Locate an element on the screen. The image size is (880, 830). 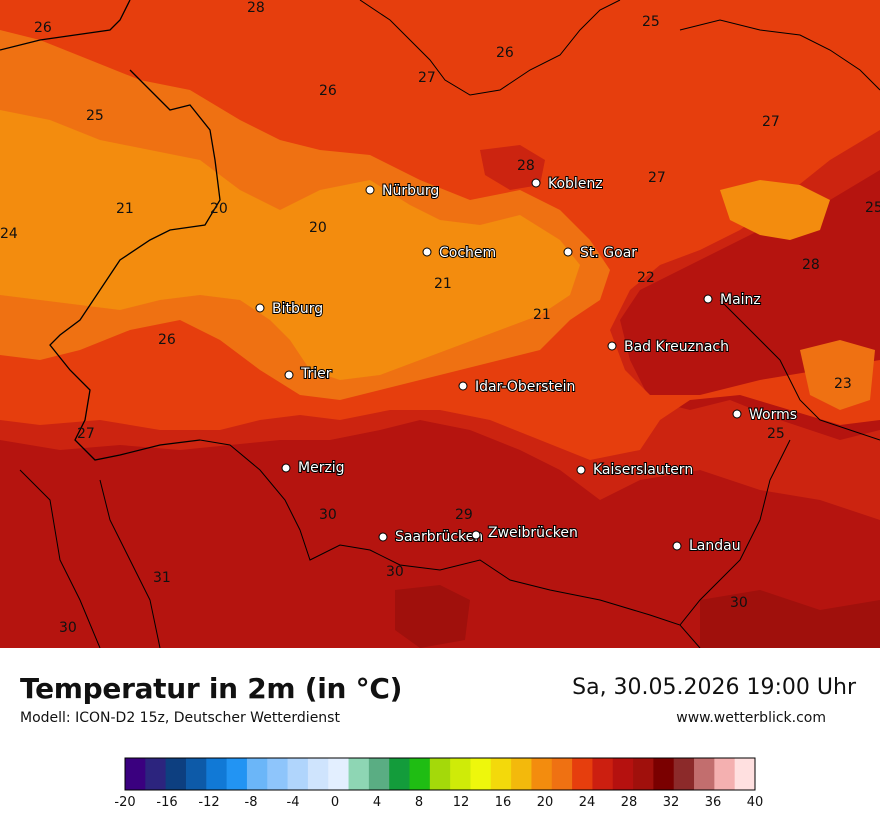
city-bad-kreuznach: Bad Kreuznach is located at coordinates (668, 347).